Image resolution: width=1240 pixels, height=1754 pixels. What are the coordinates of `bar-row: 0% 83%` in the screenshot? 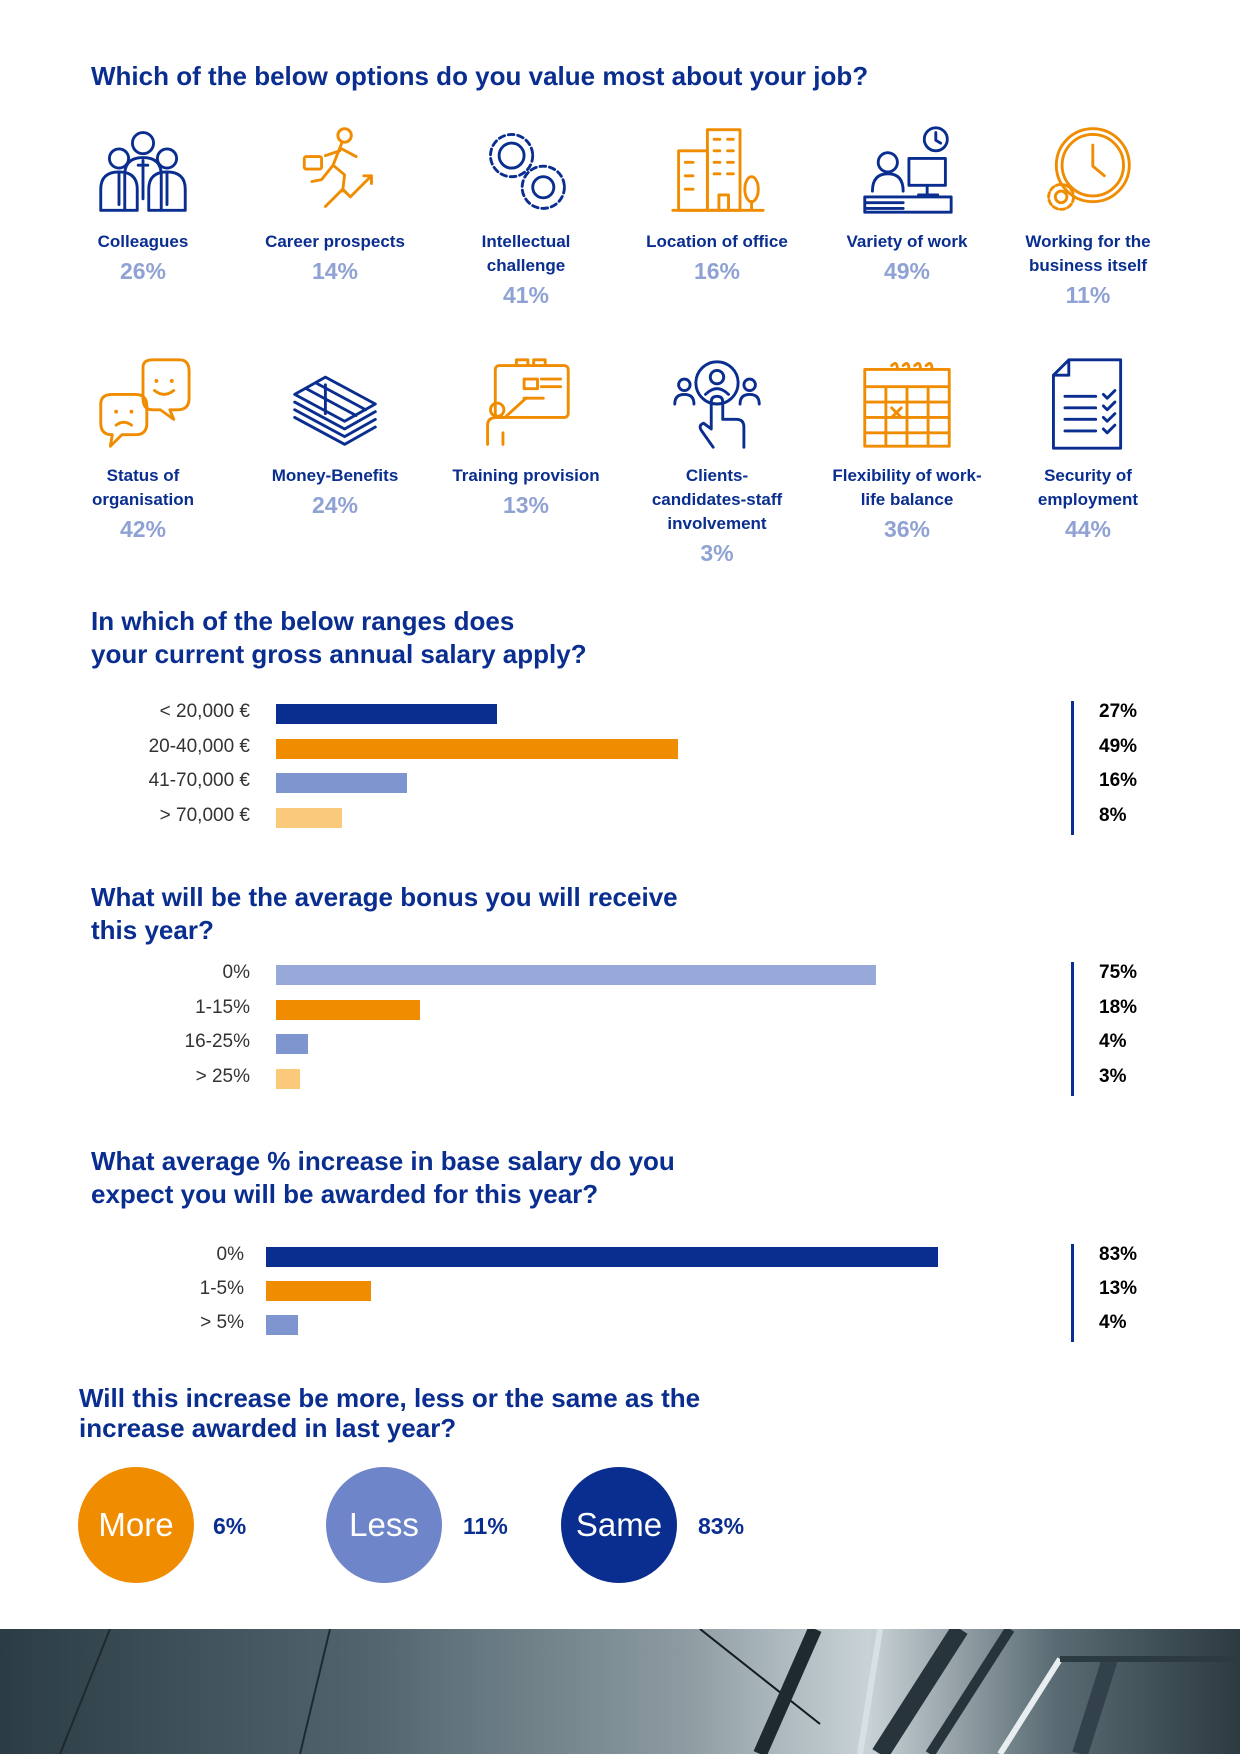 It's located at (620, 1255).